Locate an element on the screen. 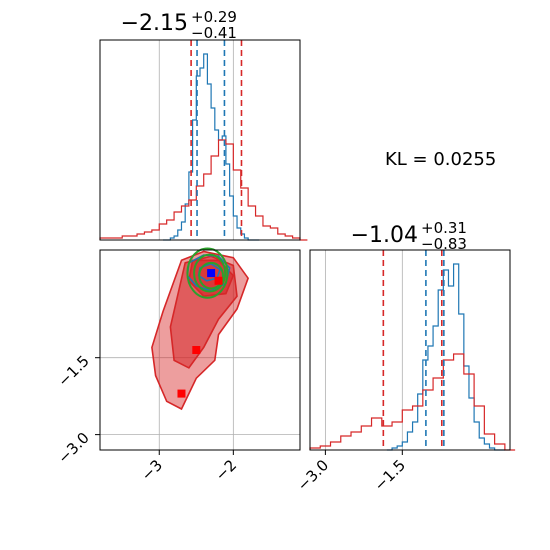 The width and height of the screenshot is (550, 550). hist-top-left-frame is located at coordinates (200, 140).